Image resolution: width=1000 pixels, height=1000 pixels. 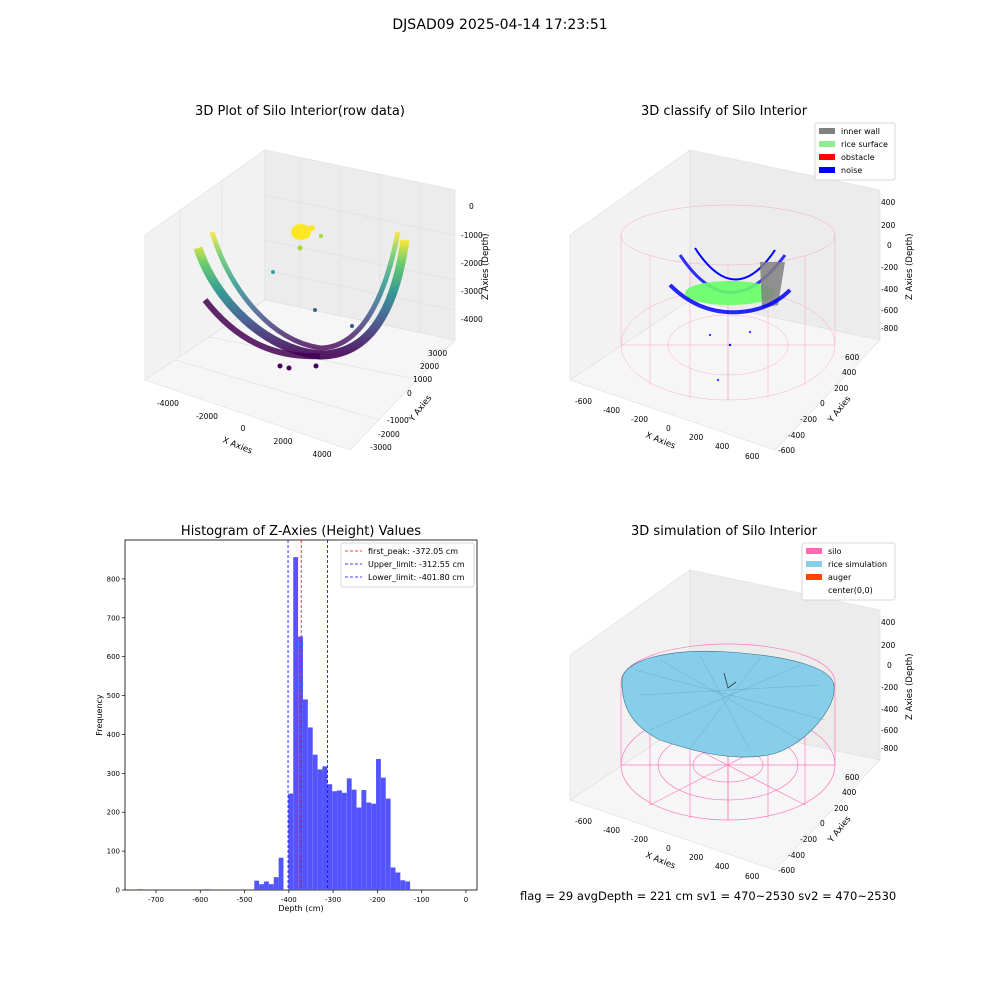 I want to click on histogram-xtick-label: 0, so click(x=466, y=900).